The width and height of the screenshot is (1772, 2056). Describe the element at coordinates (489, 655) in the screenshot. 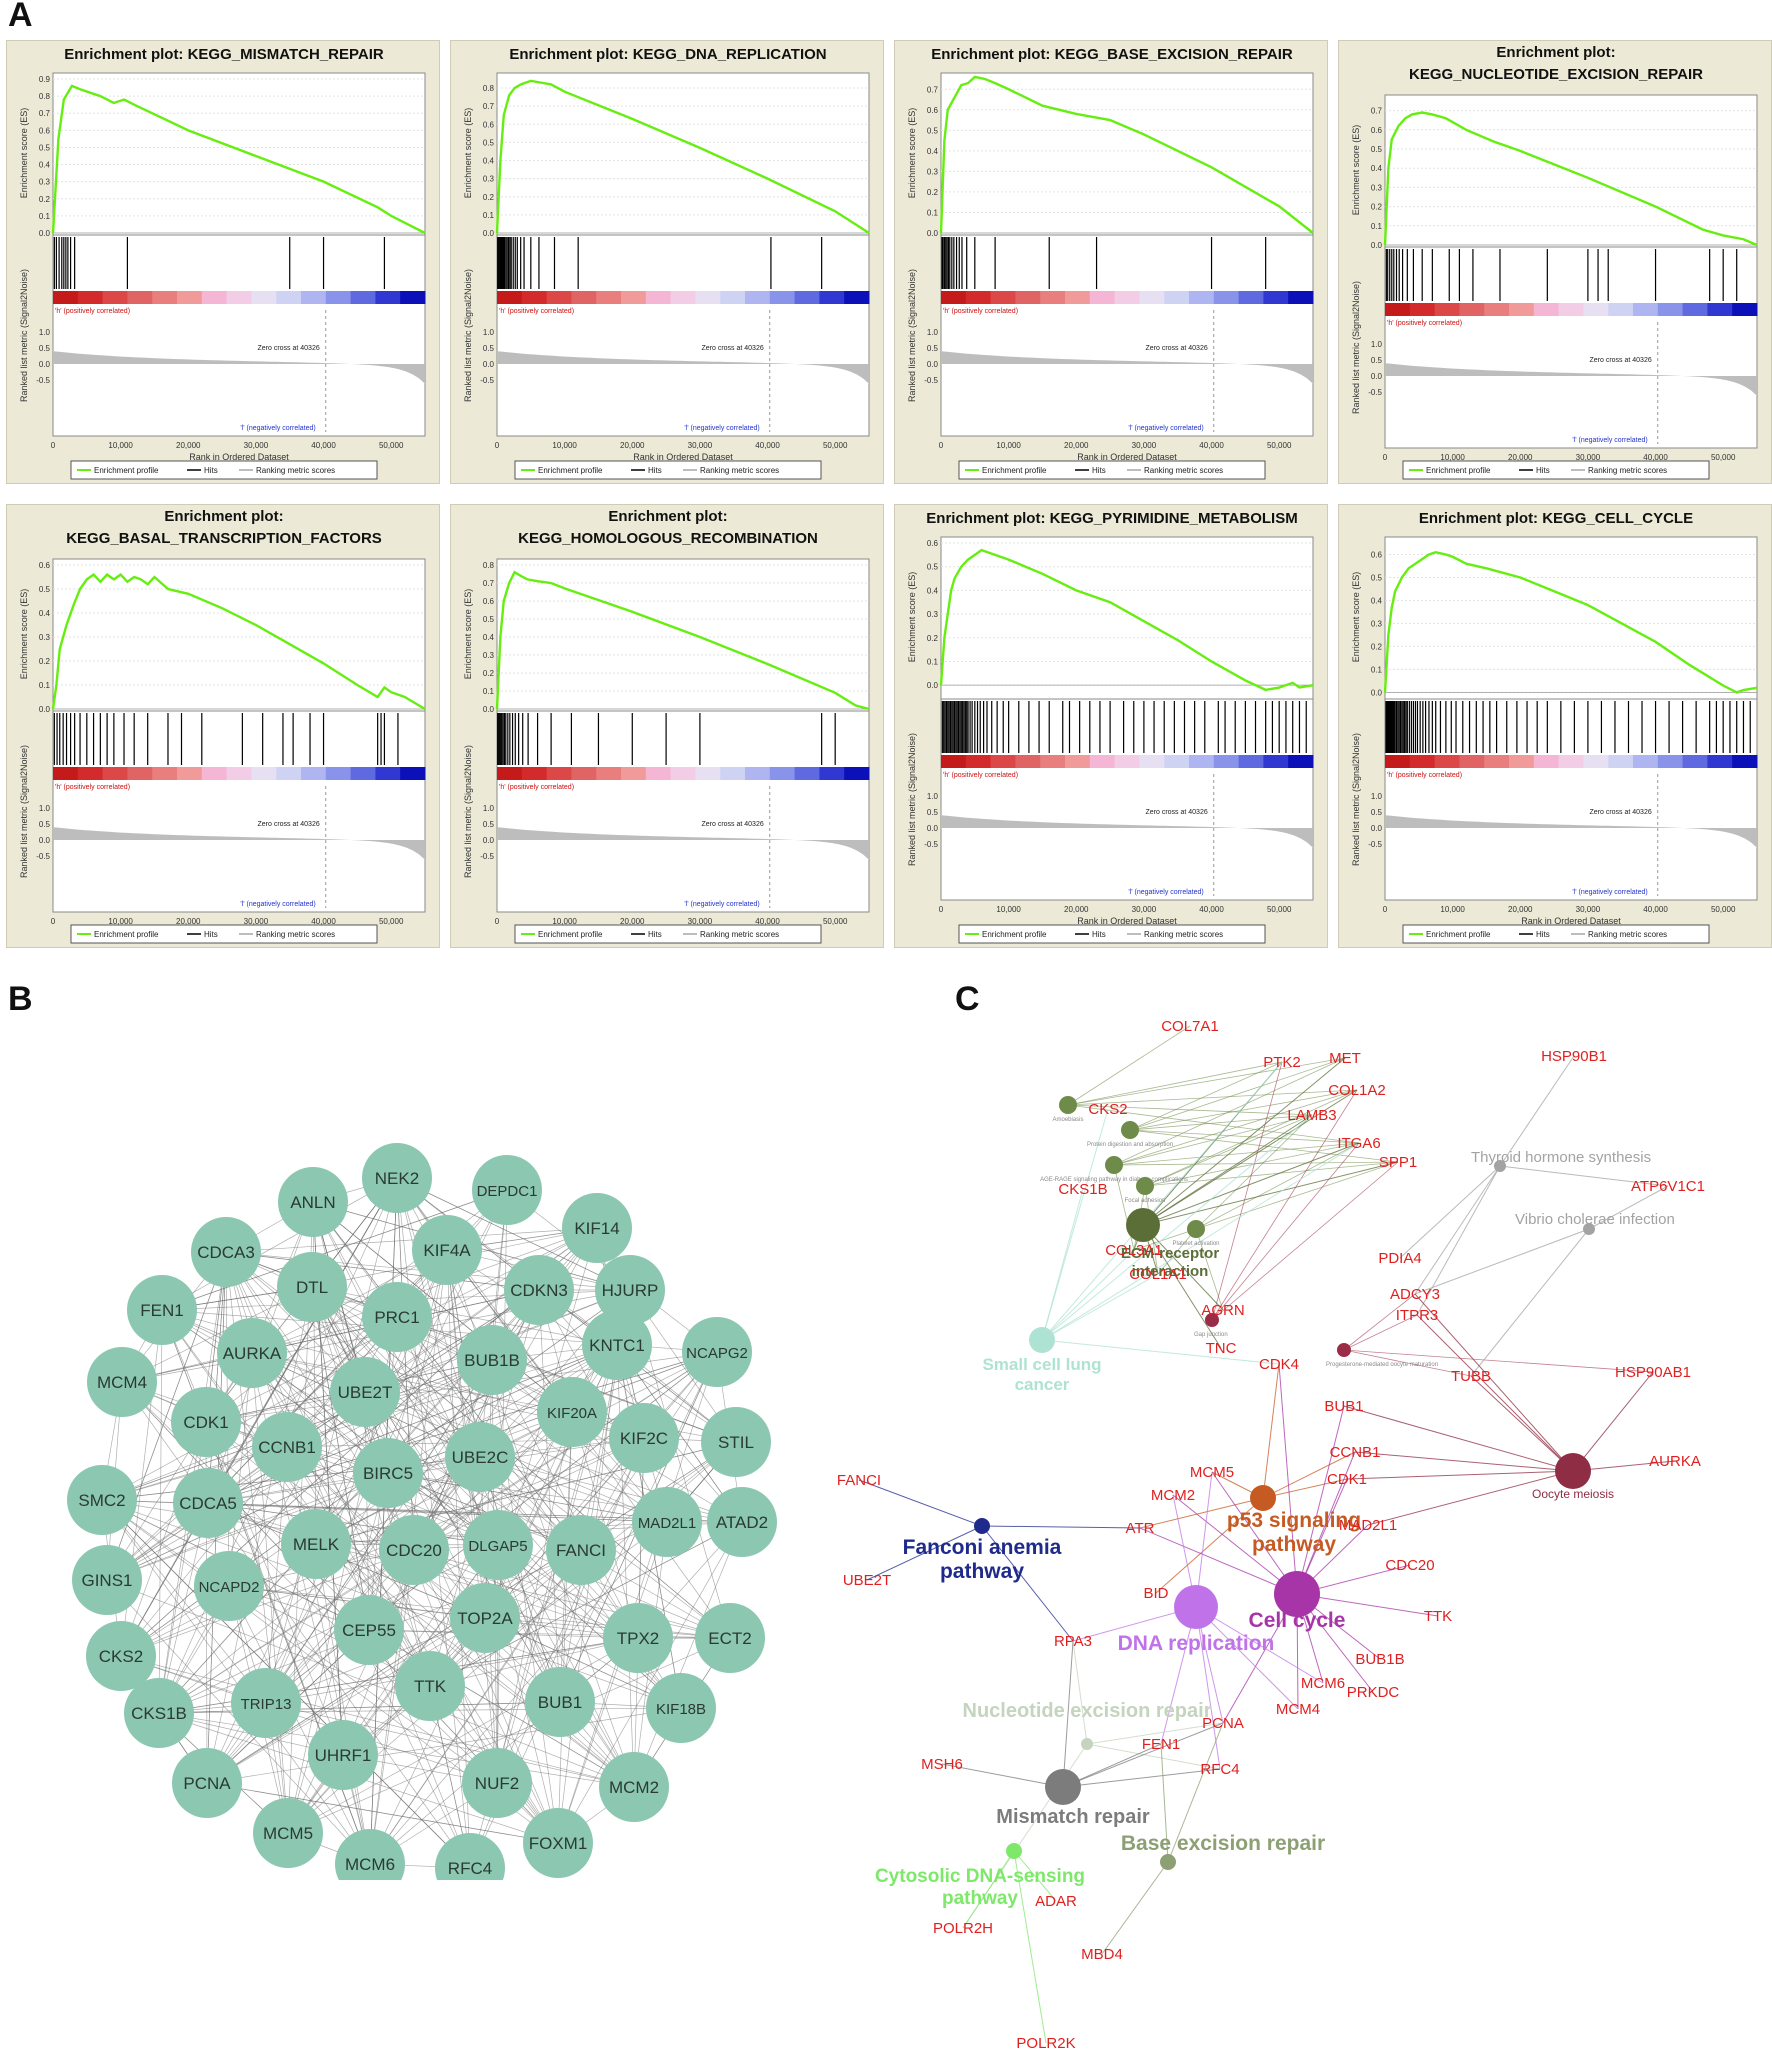

I see `es-tick-label: 0.3` at that location.